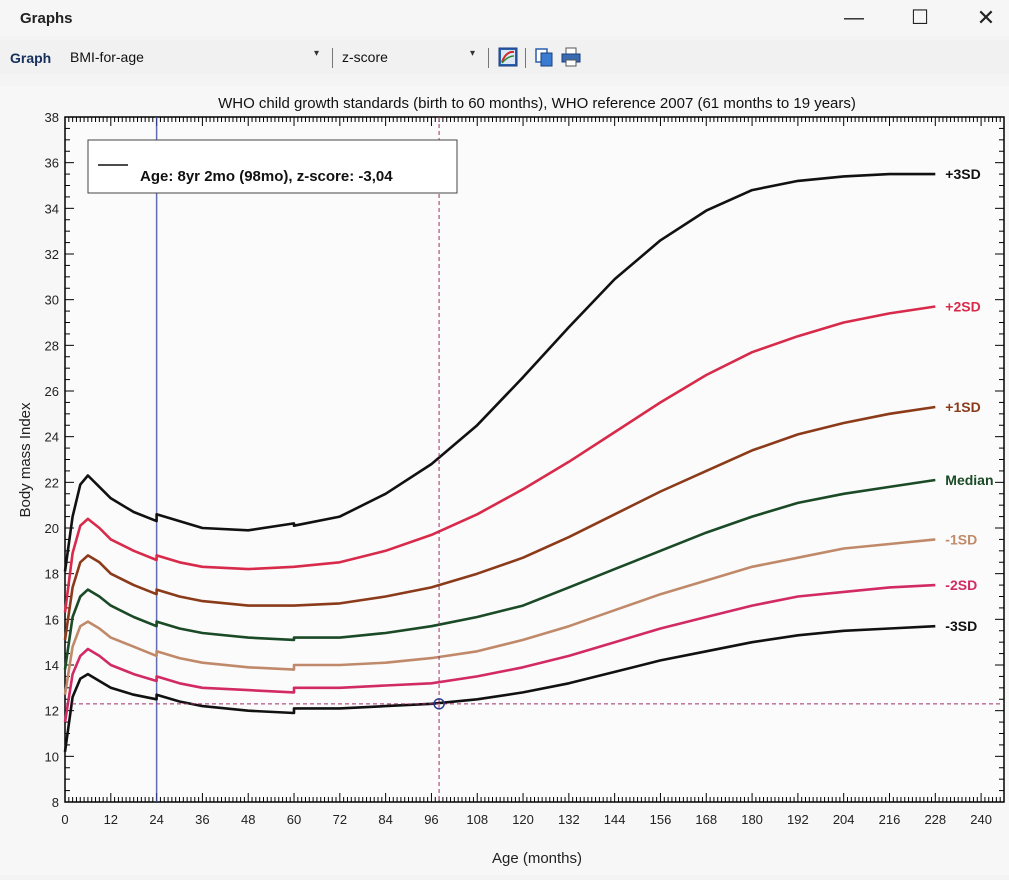 The height and width of the screenshot is (880, 1009). What do you see at coordinates (202, 819) in the screenshot?
I see `x-tick-label: 36` at bounding box center [202, 819].